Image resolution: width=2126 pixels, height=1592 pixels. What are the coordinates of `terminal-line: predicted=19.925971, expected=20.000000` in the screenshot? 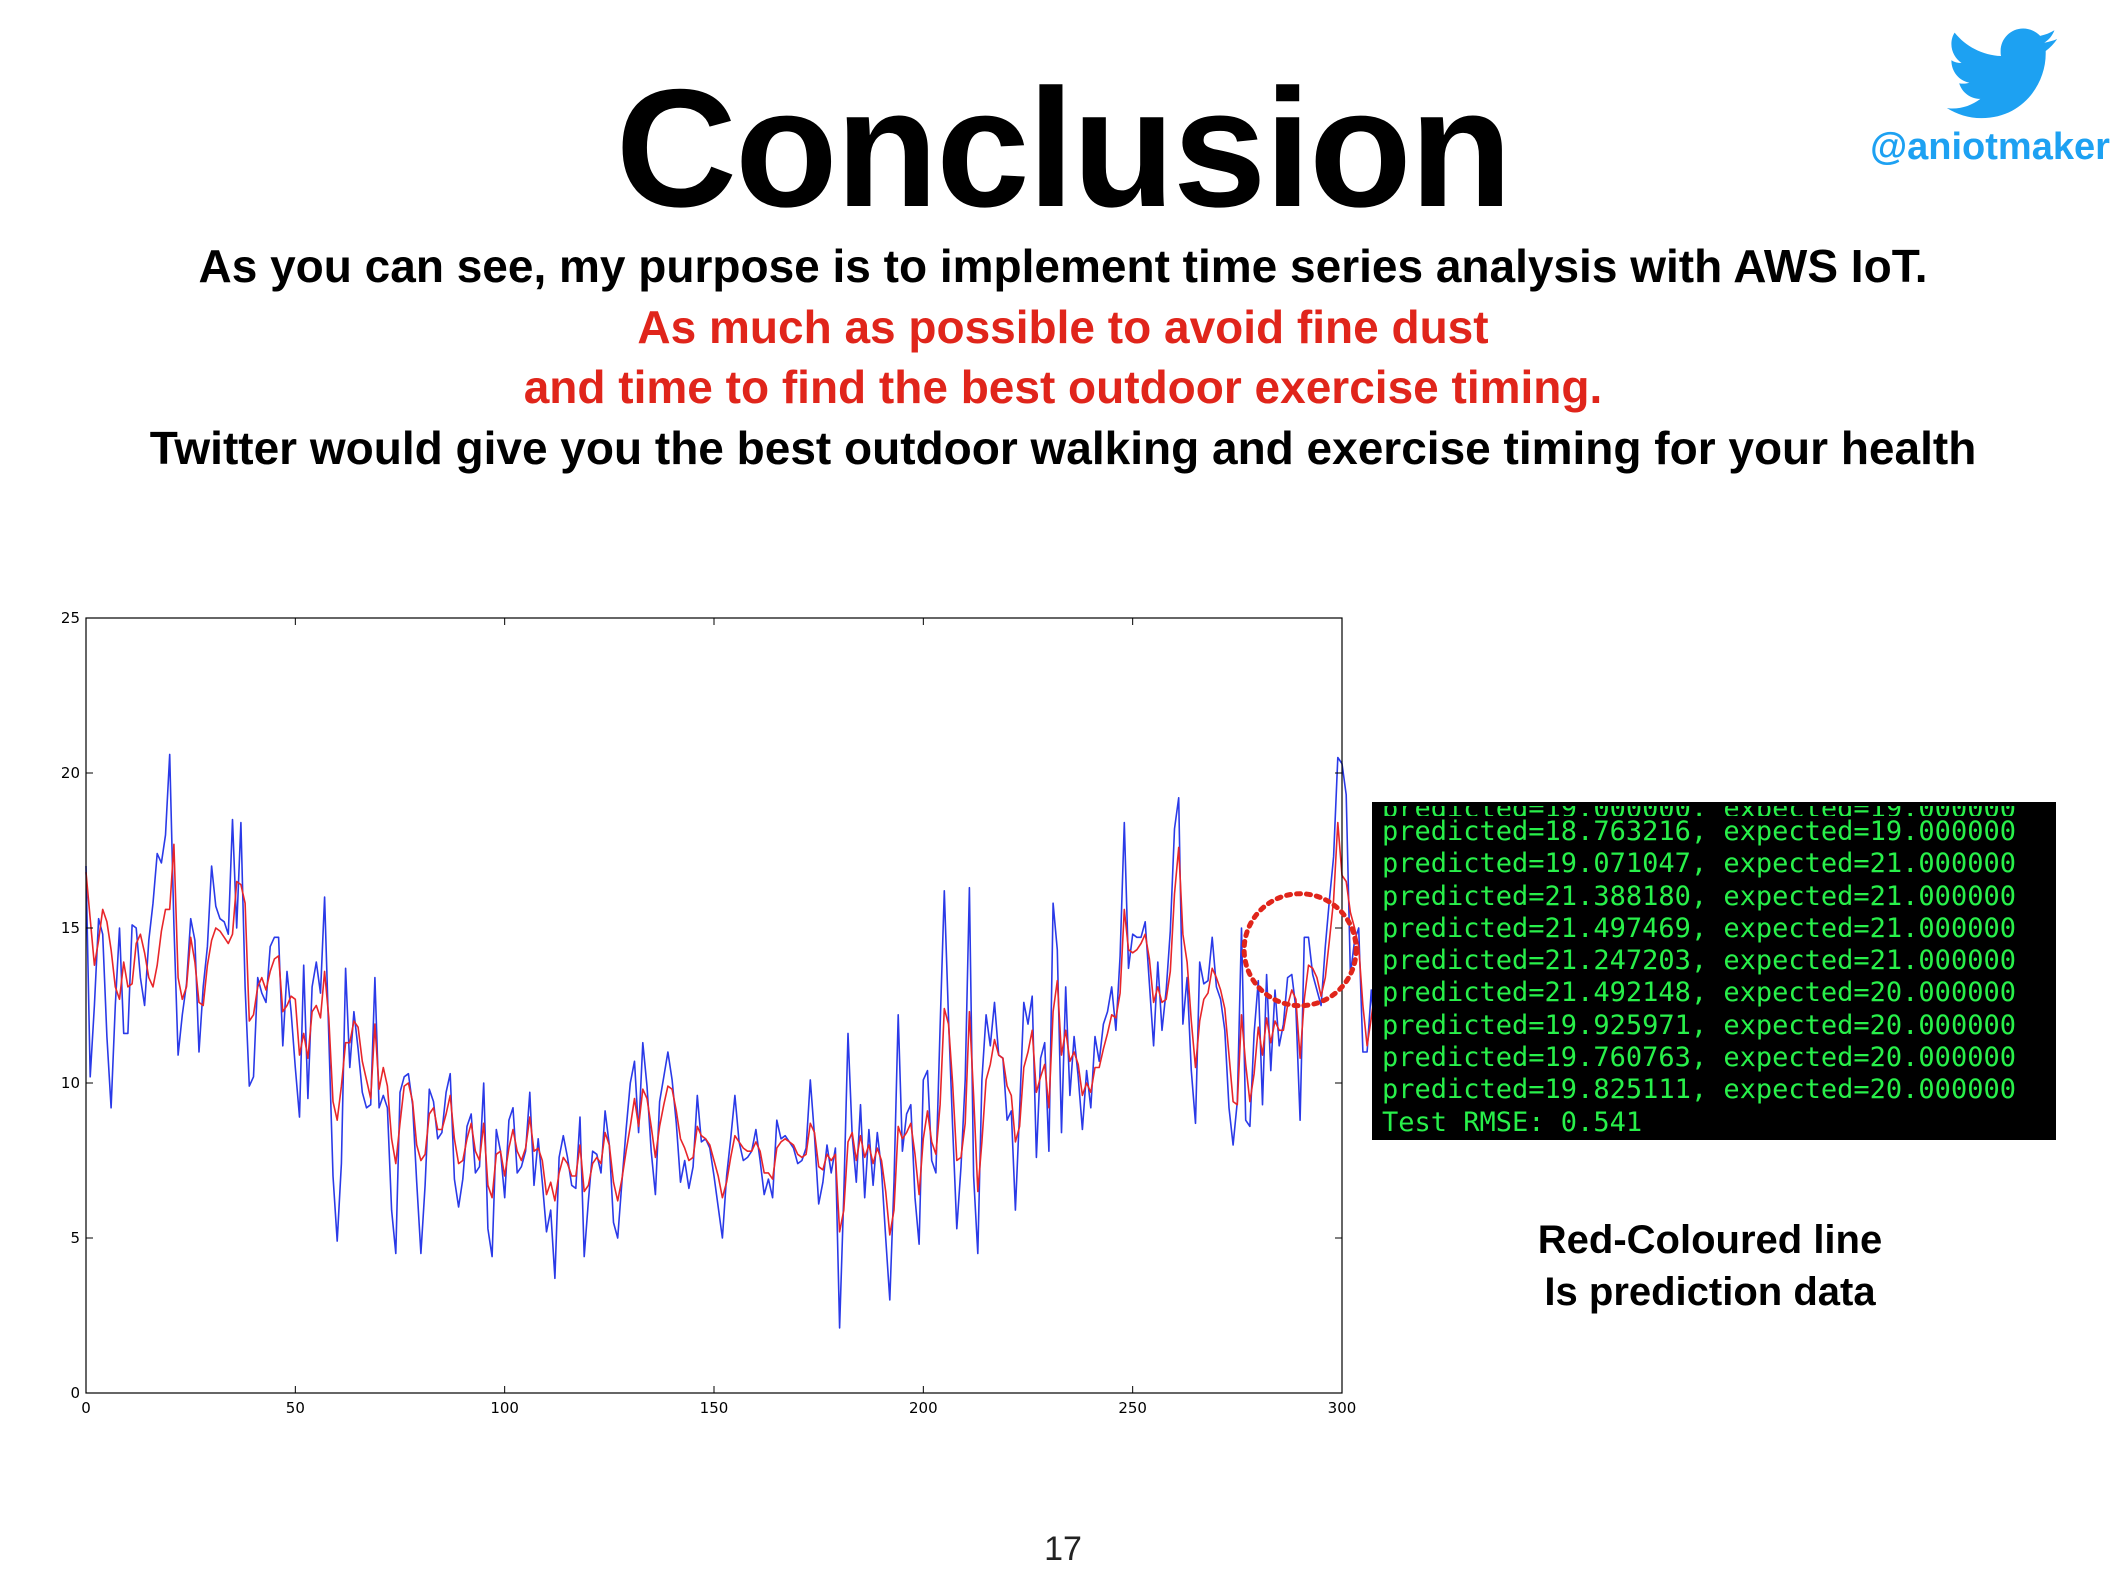 It's located at (1699, 1025).